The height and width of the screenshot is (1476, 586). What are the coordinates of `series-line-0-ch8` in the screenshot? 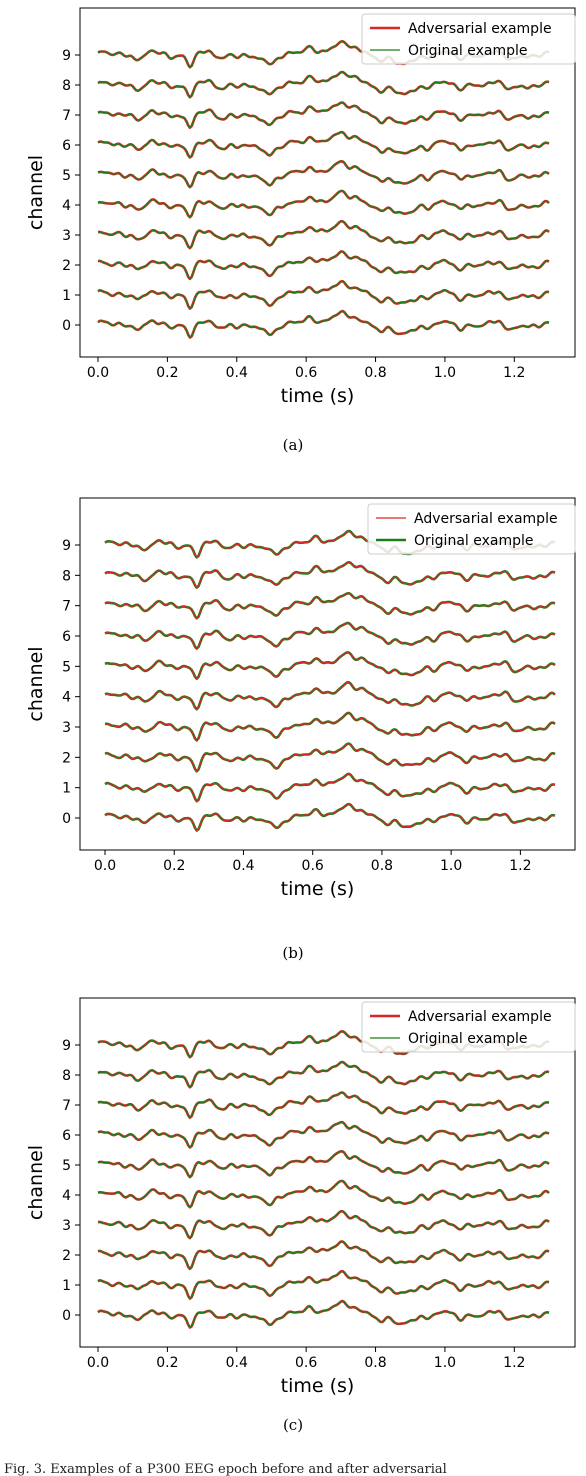 It's located at (330, 575).